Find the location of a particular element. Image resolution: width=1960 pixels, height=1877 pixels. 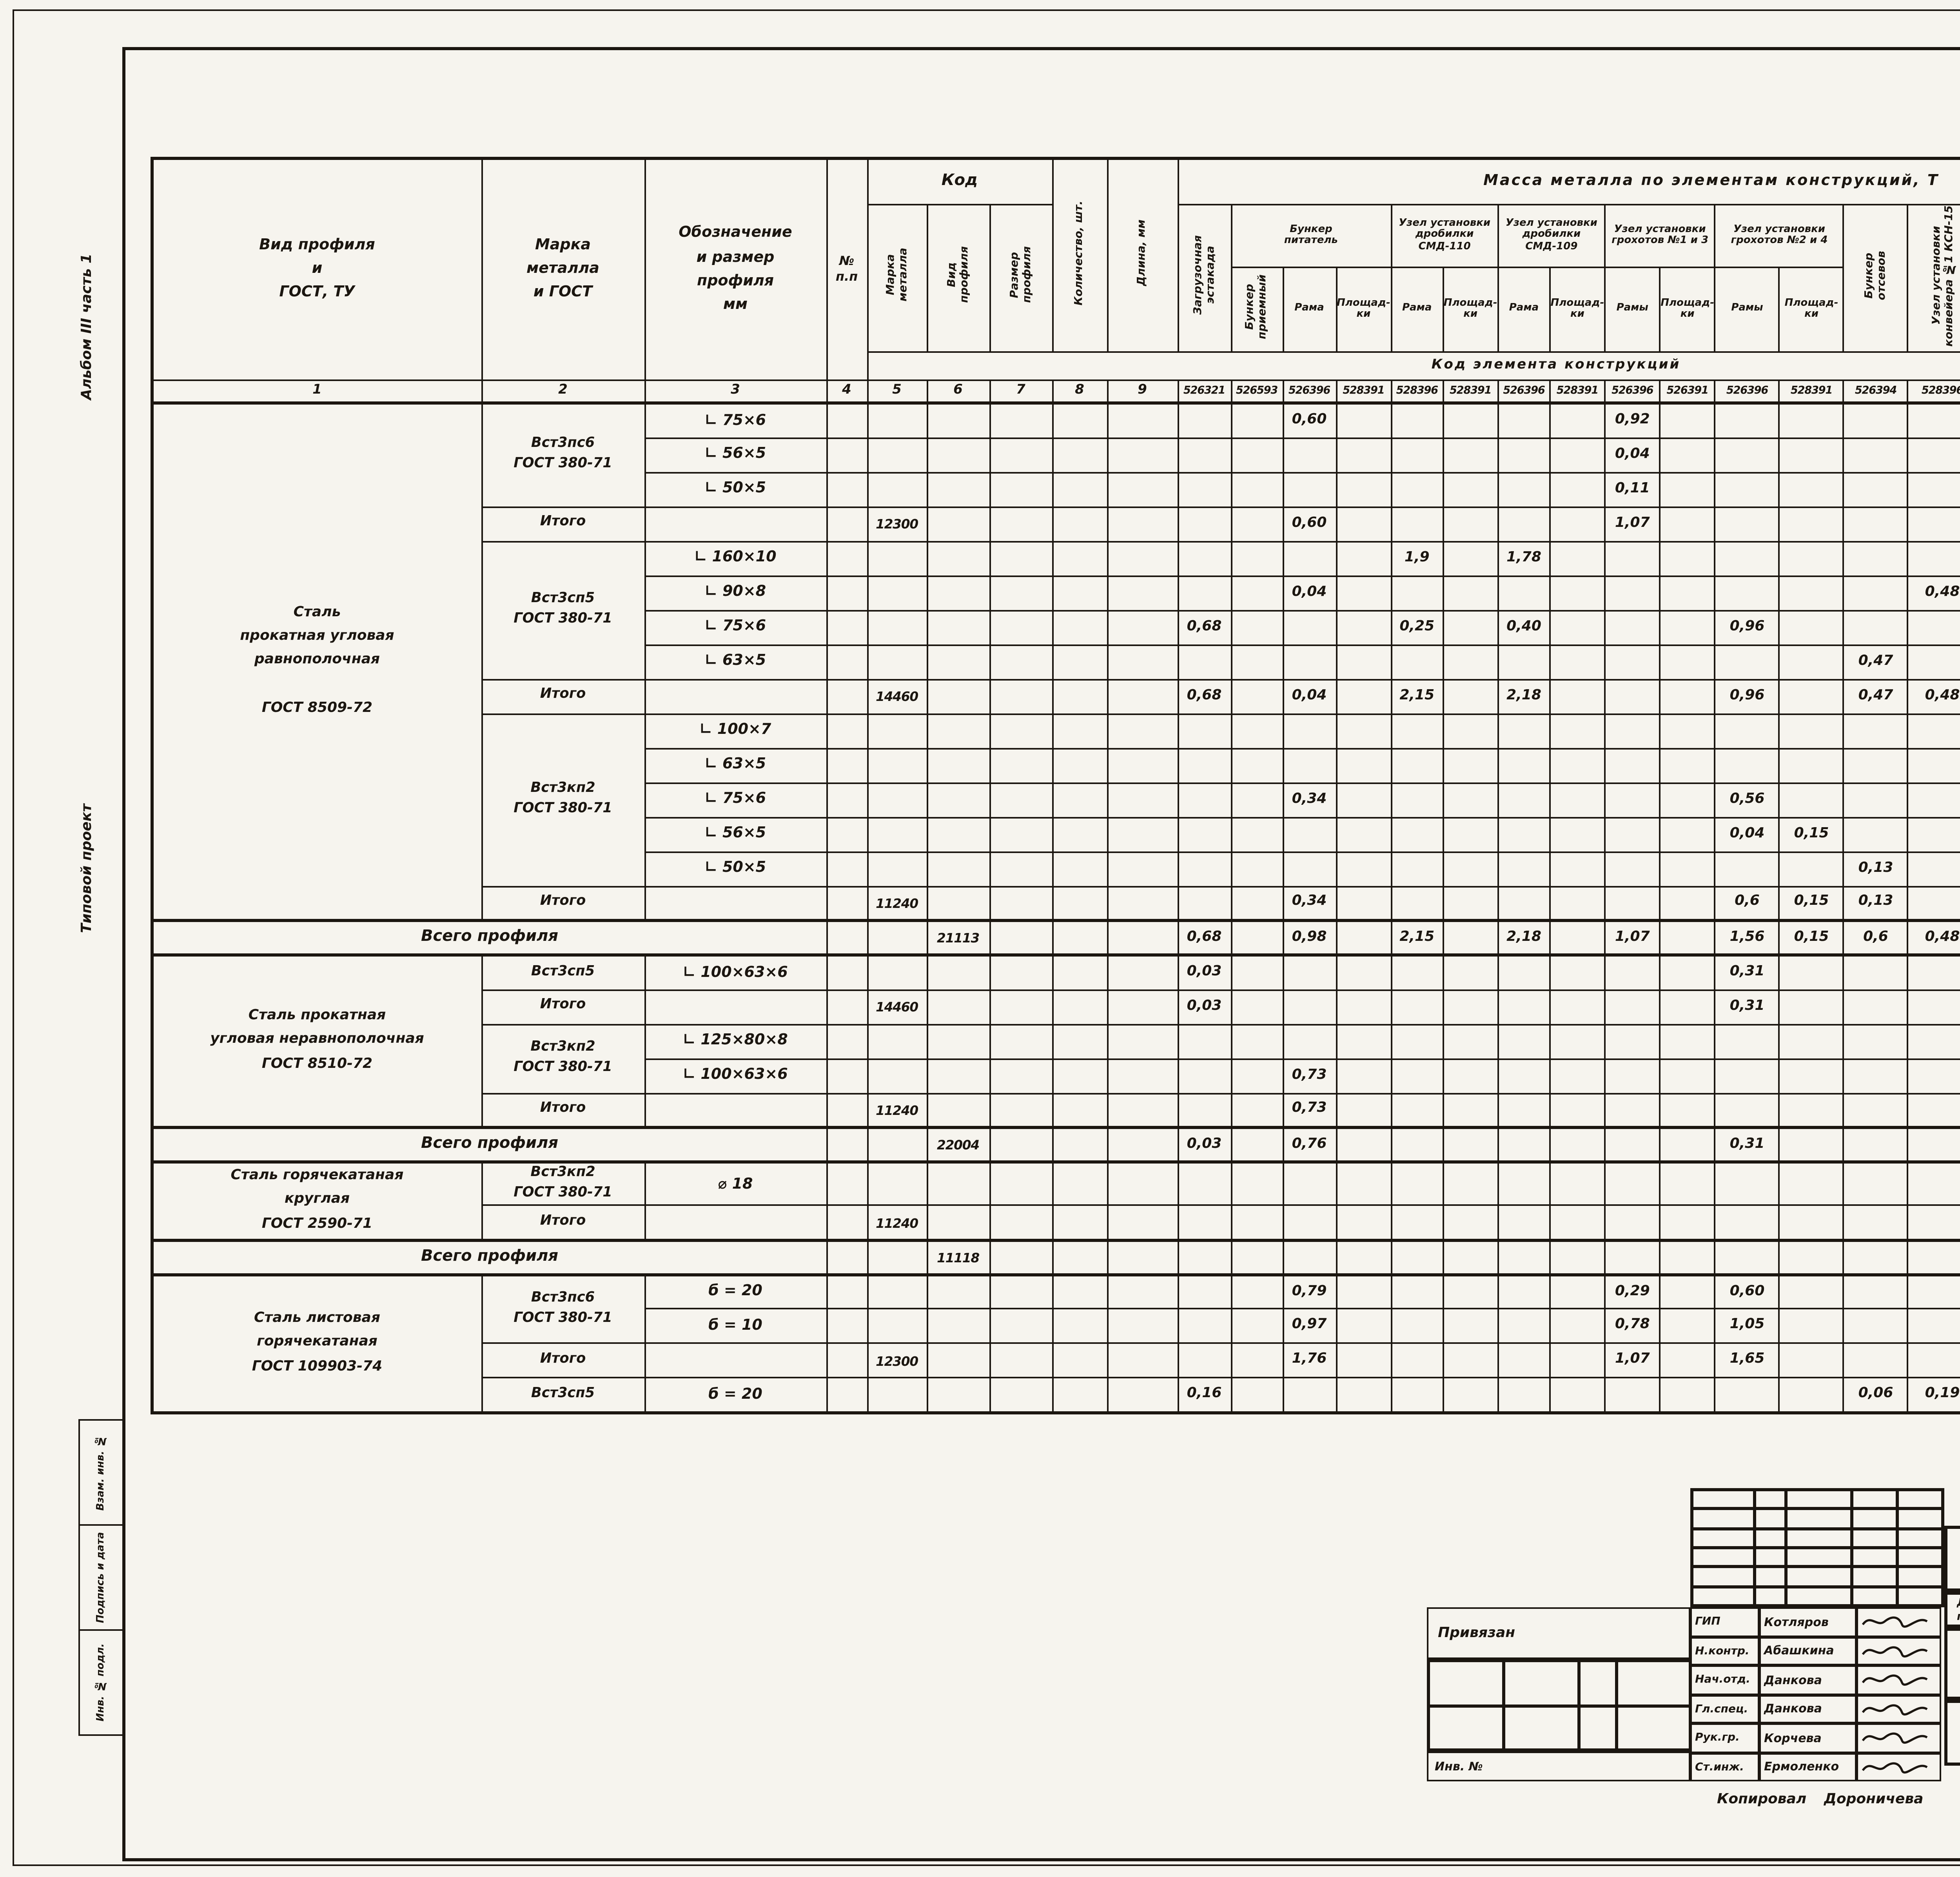

header-conveyor: Узел установки конвейера №1 КСН-15 is located at coordinates (1933, 277).